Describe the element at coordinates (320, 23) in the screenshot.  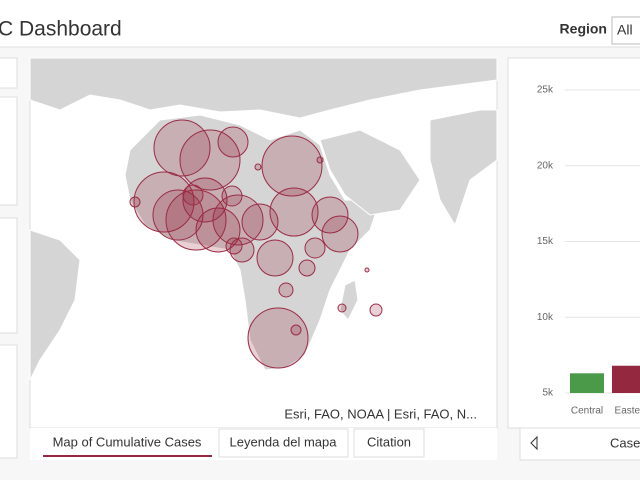
I see `header-bar` at that location.